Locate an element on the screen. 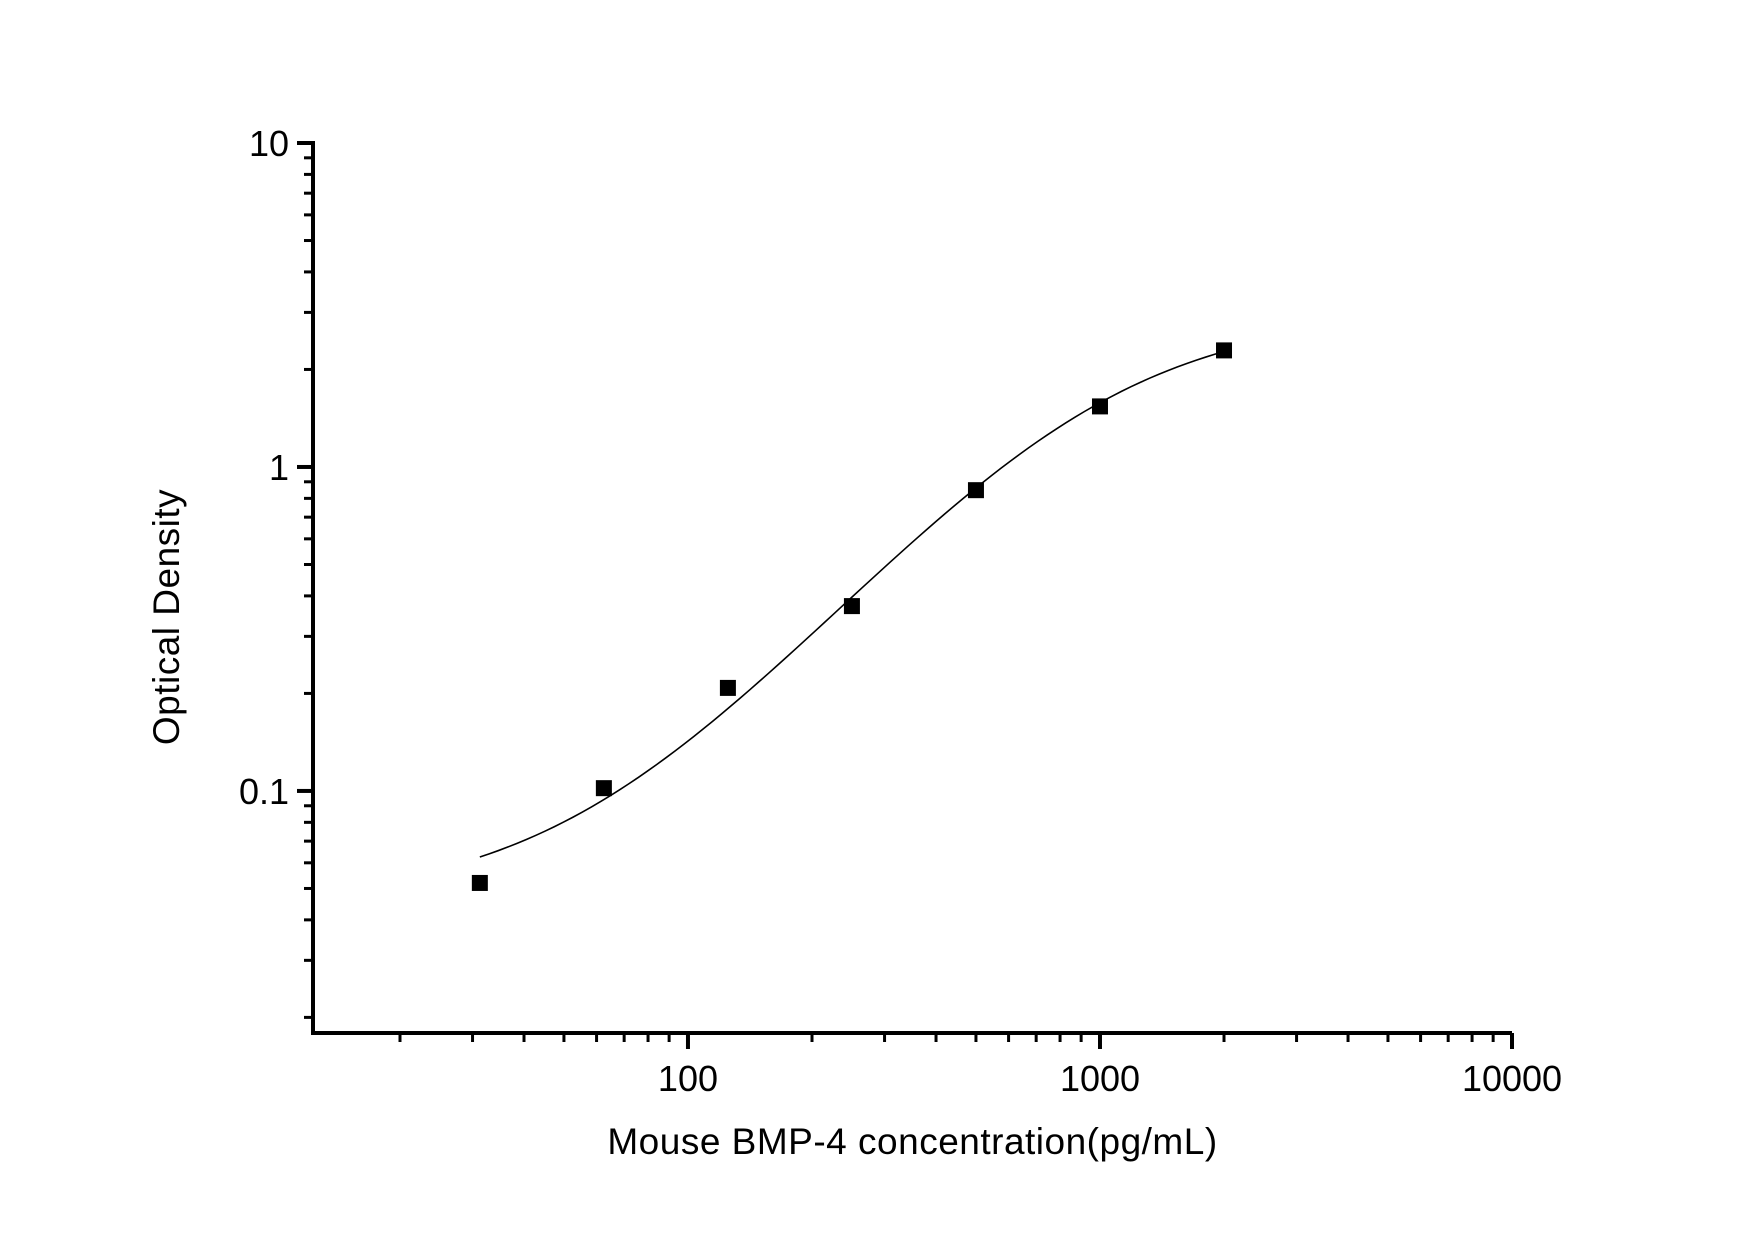  y-tick-label: 1 is located at coordinates (279, 467).